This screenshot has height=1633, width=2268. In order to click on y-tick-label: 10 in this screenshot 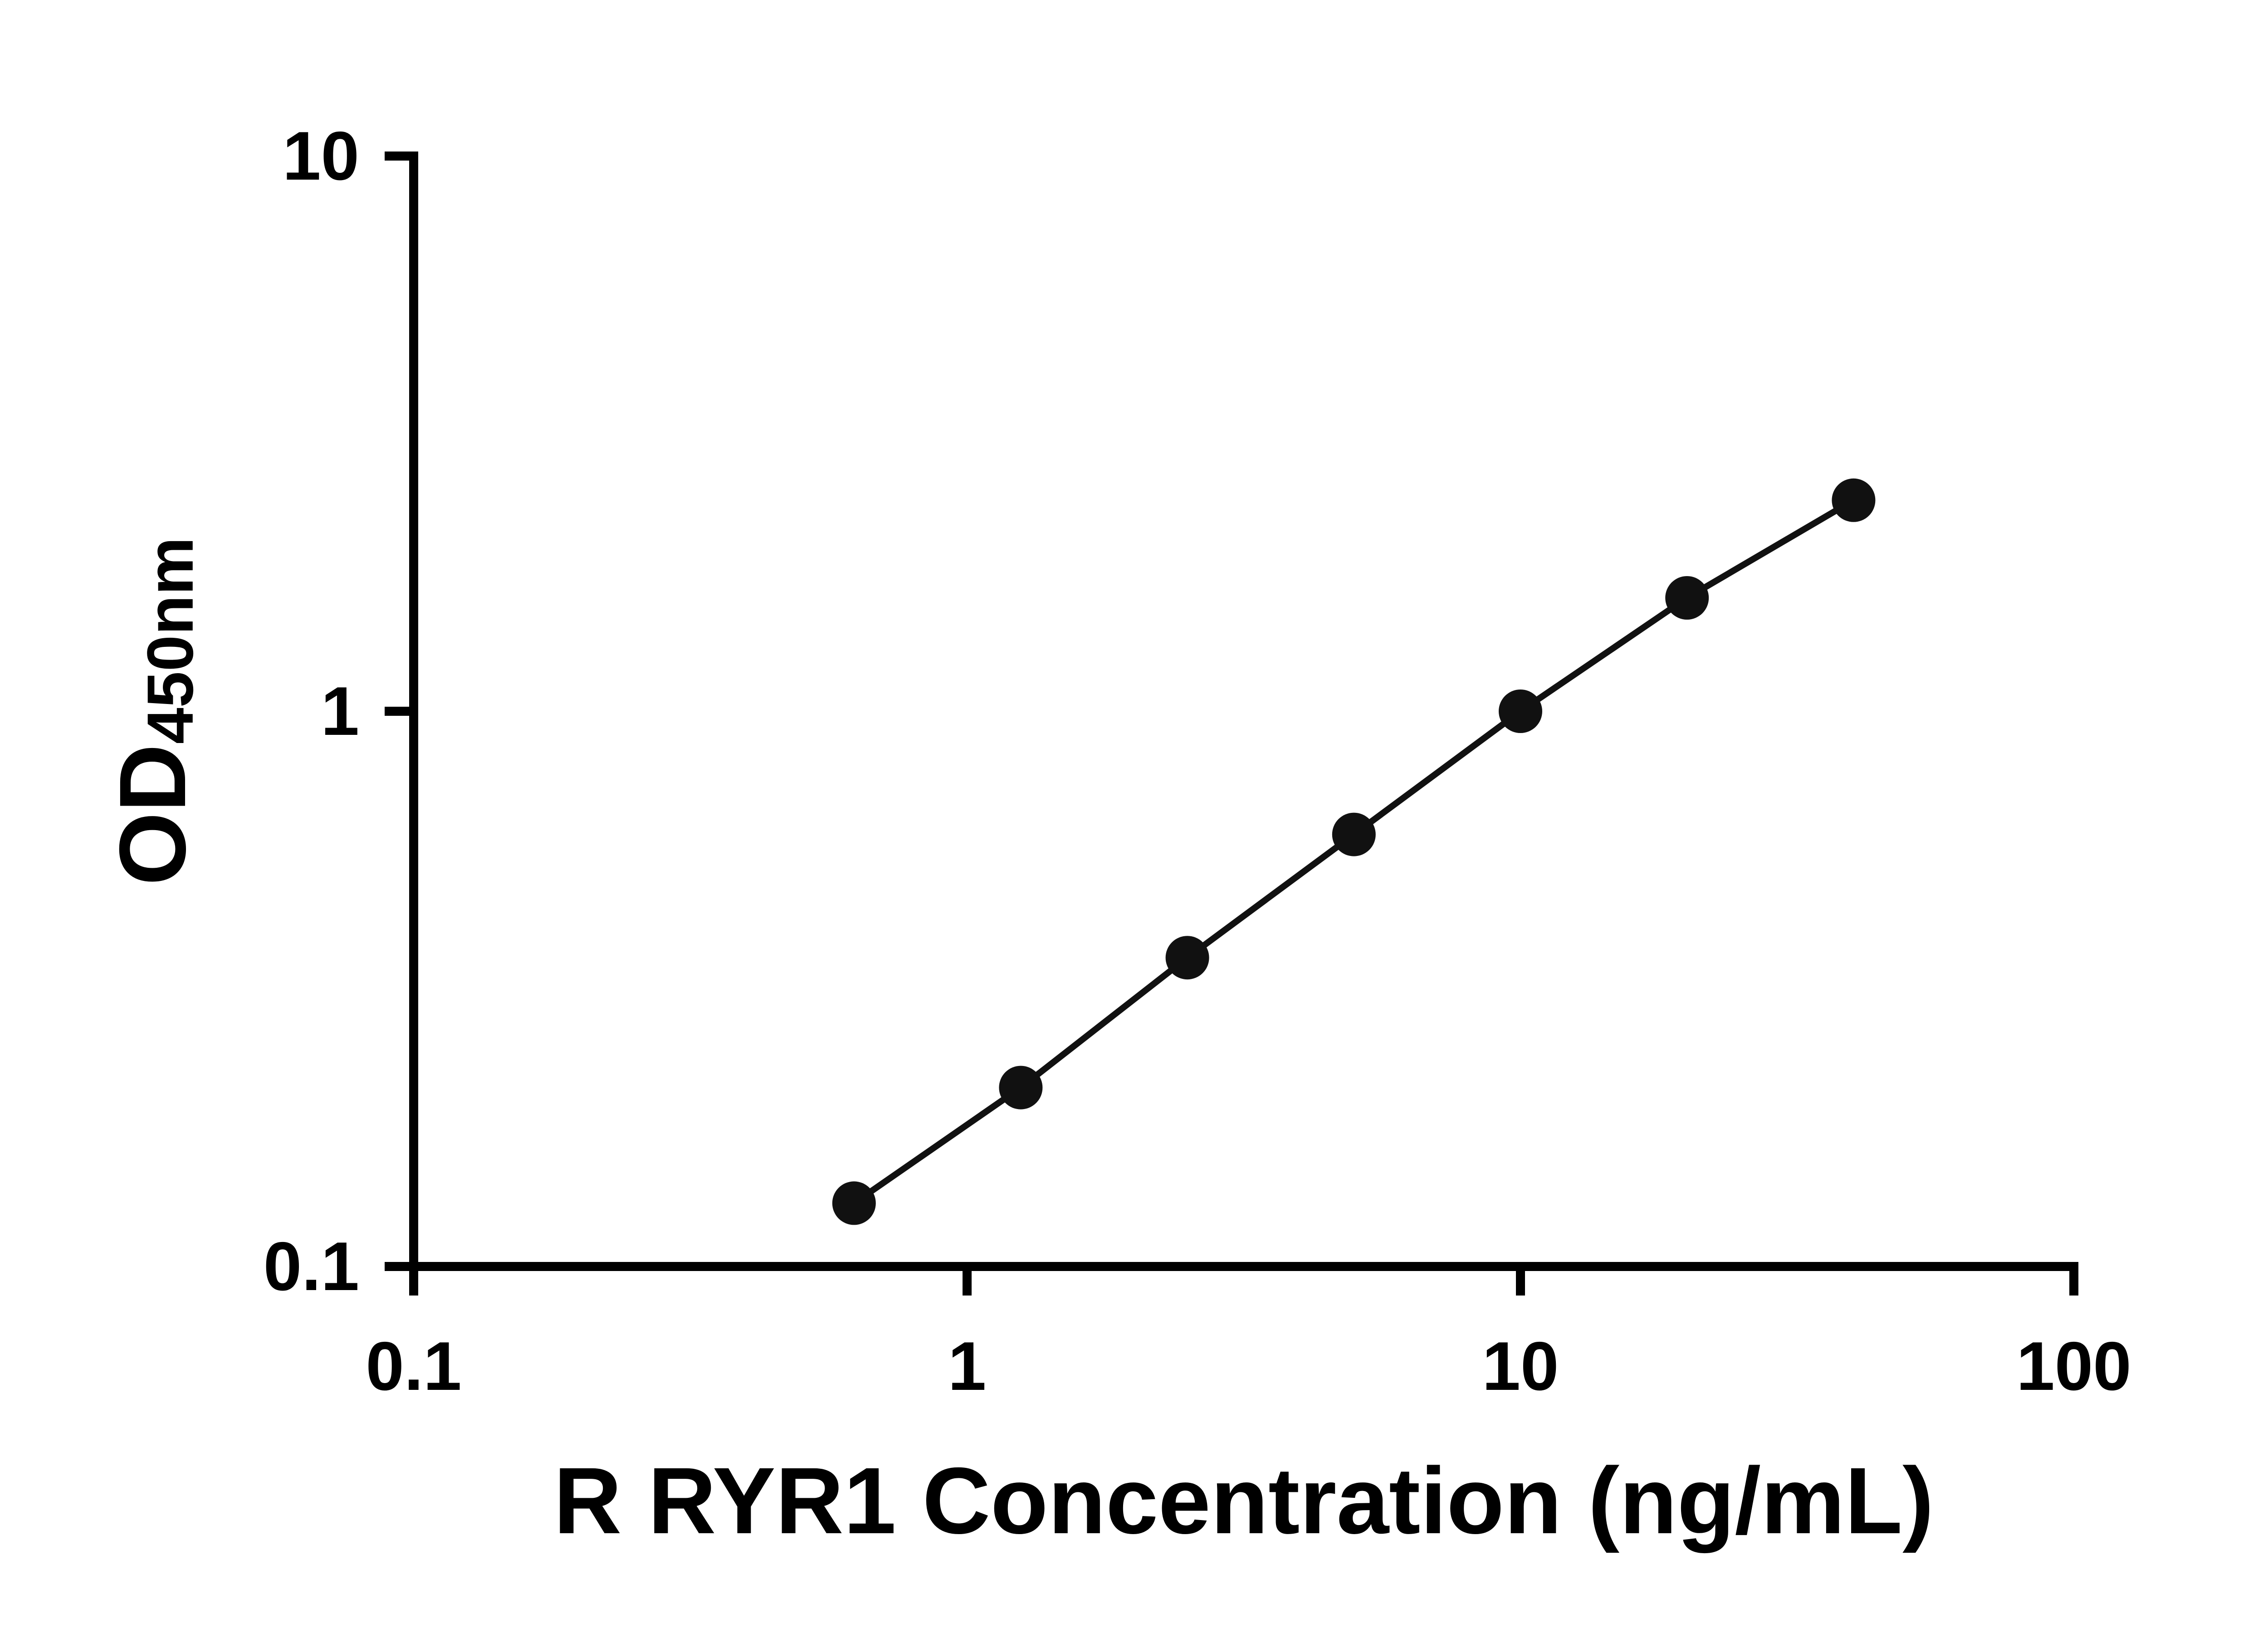, I will do `click(321, 156)`.